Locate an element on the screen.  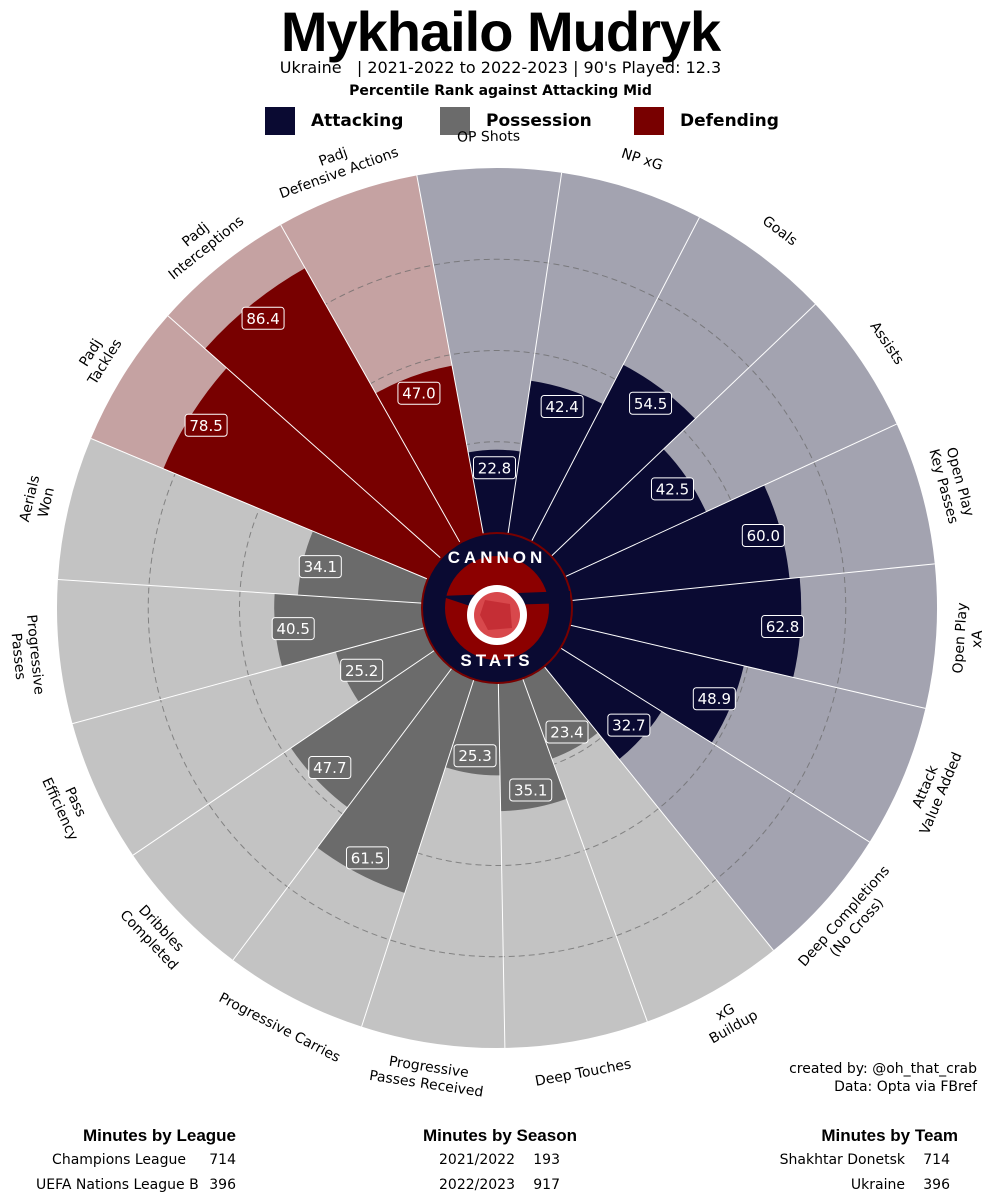
category-label-op-shots: OP Shots is located at coordinates (488, 137).